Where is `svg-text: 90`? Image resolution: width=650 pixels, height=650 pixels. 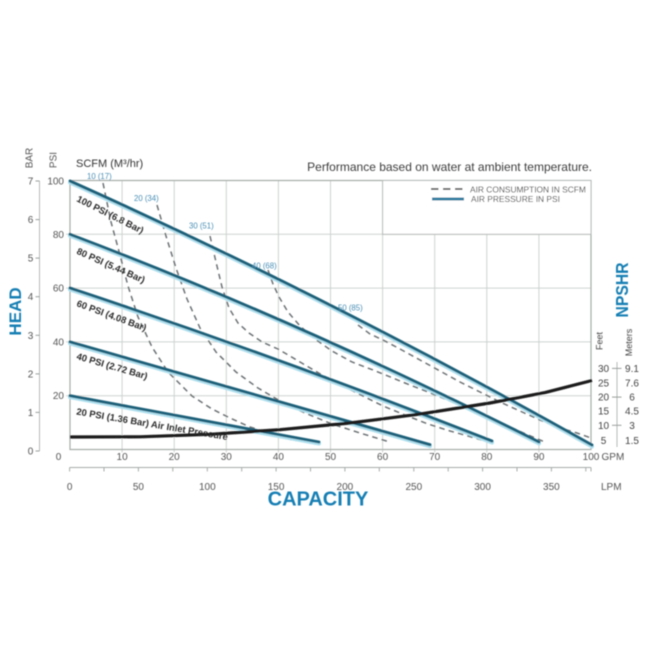
svg-text: 90 is located at coordinates (539, 457).